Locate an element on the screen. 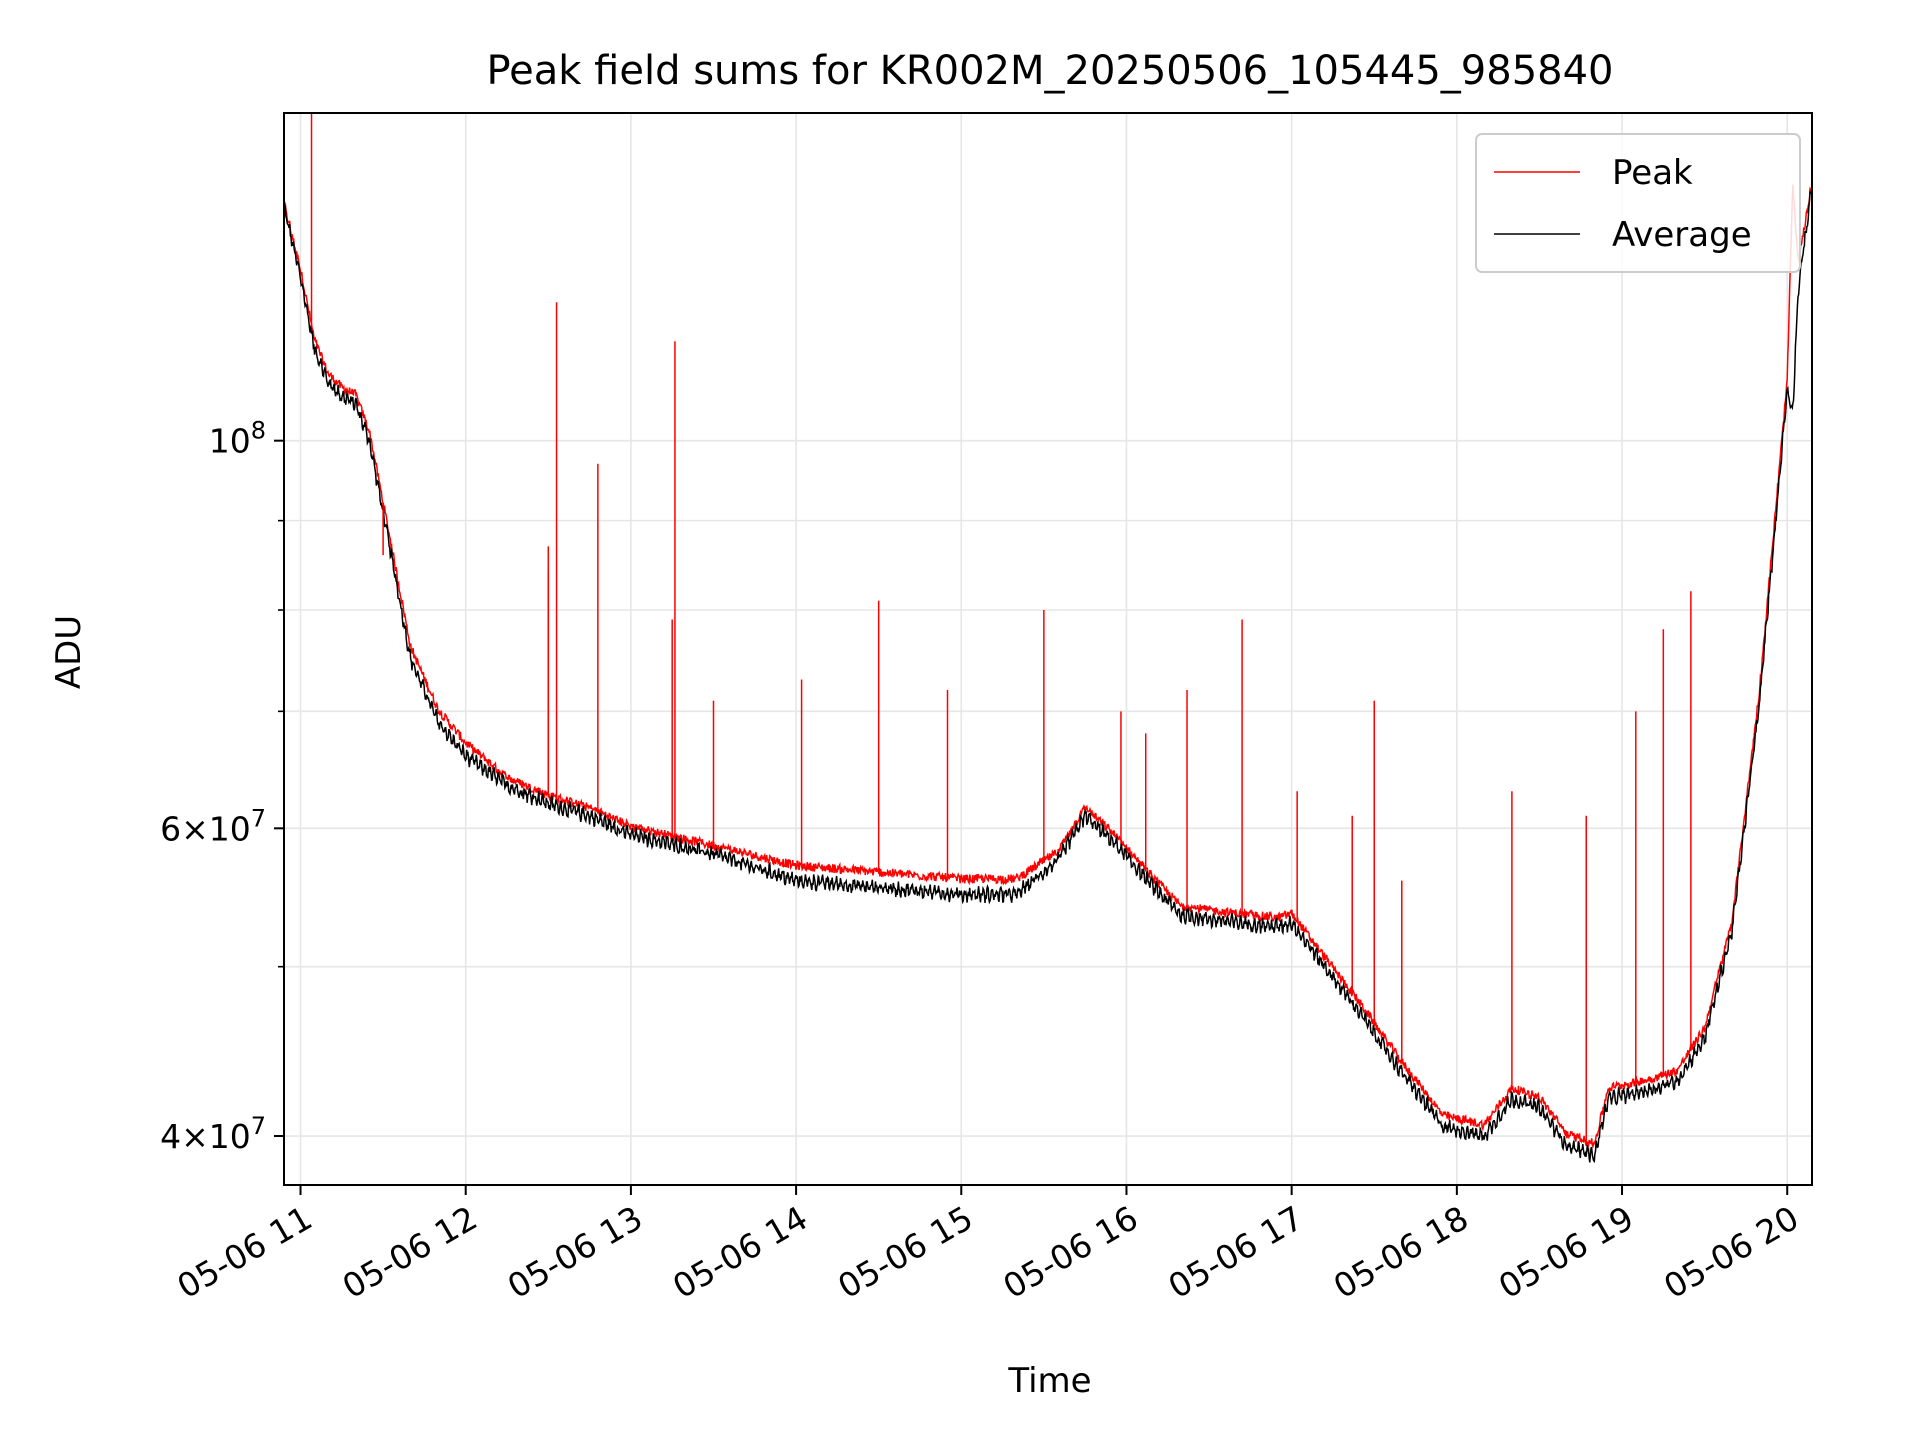  legend-average-label: Average is located at coordinates (1682, 235).